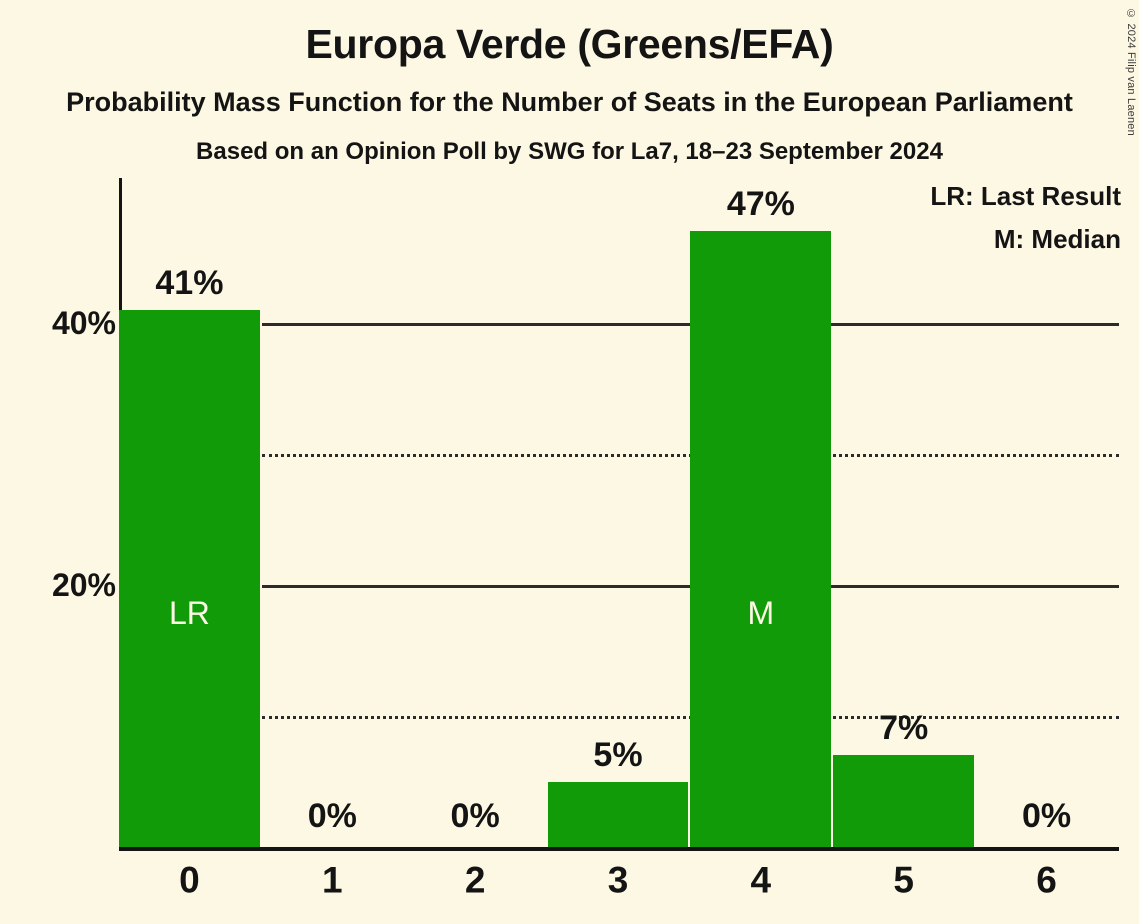 Image resolution: width=1139 pixels, height=924 pixels. What do you see at coordinates (1046, 816) in the screenshot?
I see `bar-value-label-6: 0%` at bounding box center [1046, 816].